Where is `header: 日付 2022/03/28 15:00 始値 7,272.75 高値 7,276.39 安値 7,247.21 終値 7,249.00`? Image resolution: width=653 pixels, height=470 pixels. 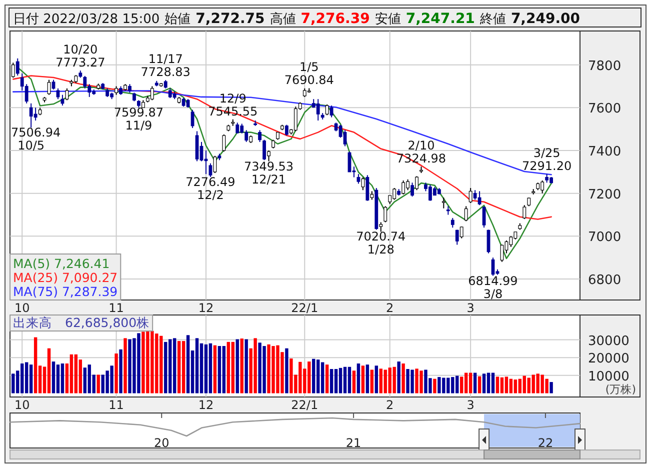 header: 日付 2022/03/28 15:00 始値 7,272.75 高値 7,276.39 安値 7,247.21 終値 7,249.00 is located at coordinates (325, 18).